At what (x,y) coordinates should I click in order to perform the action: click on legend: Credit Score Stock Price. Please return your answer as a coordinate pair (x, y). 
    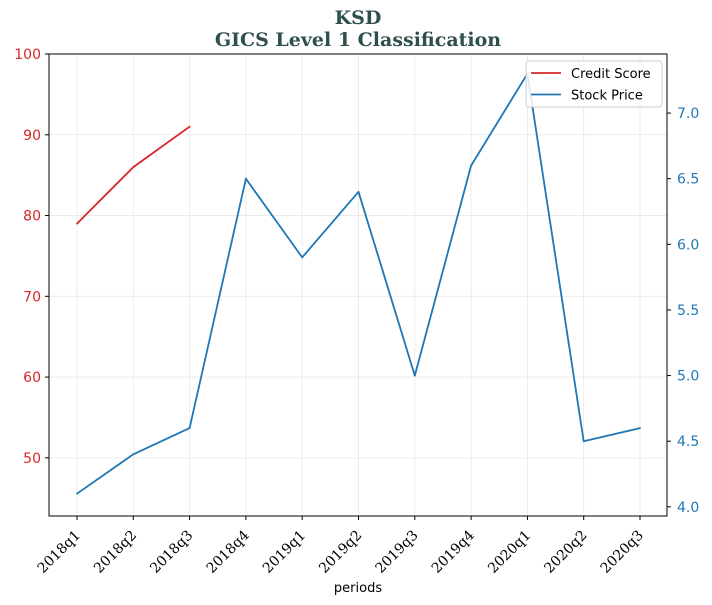
    Looking at the image, I should click on (594, 84).